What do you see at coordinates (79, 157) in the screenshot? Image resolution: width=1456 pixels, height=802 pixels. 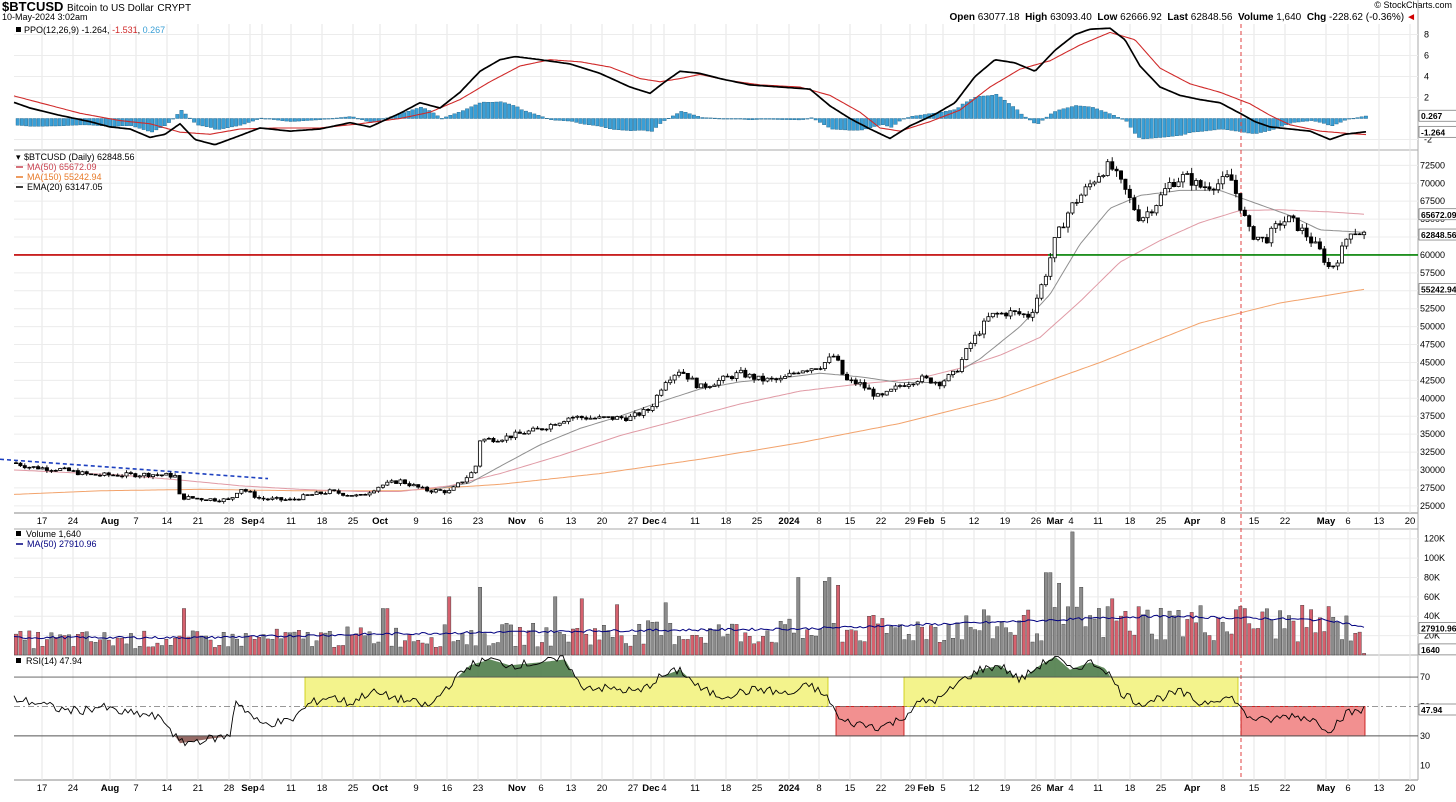 I see `price-legend-title: $BTCUSD (Daily) 62848.56` at bounding box center [79, 157].